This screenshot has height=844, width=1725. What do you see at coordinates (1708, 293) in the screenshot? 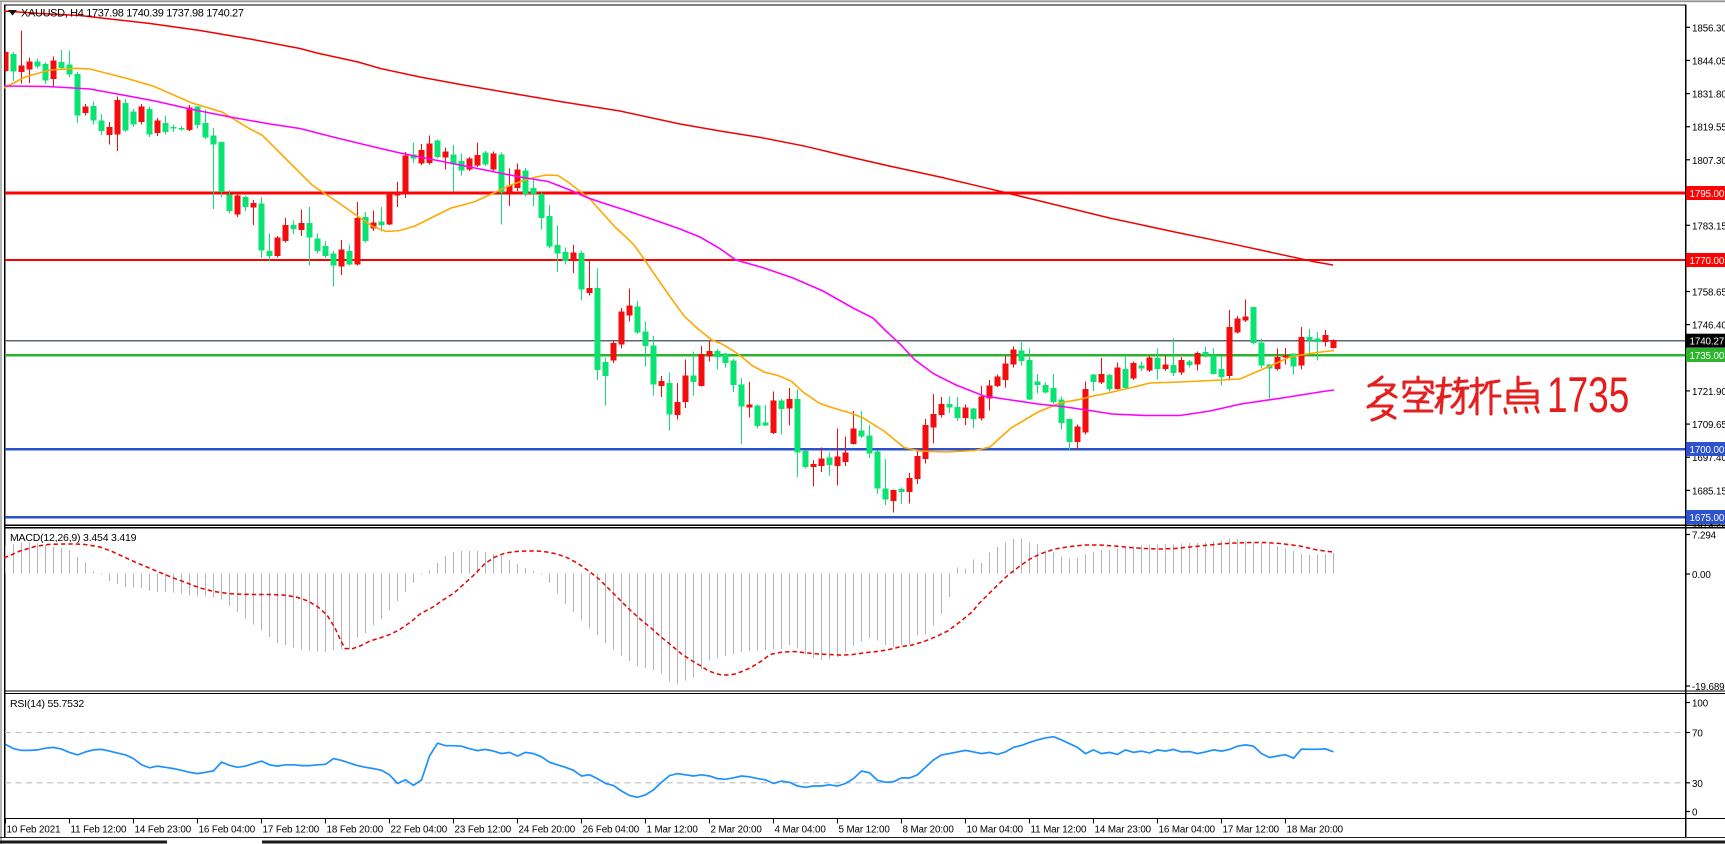
I see `svg-text: 1758.65` at bounding box center [1708, 293].